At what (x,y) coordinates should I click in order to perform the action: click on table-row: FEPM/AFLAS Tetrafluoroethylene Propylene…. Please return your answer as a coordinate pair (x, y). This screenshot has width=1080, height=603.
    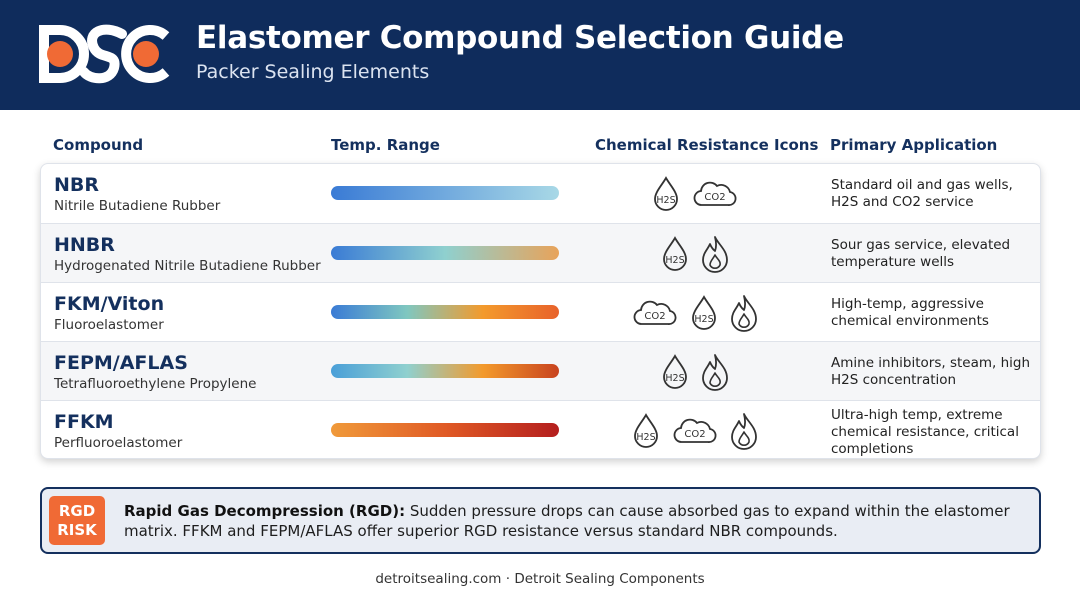
    Looking at the image, I should click on (540, 370).